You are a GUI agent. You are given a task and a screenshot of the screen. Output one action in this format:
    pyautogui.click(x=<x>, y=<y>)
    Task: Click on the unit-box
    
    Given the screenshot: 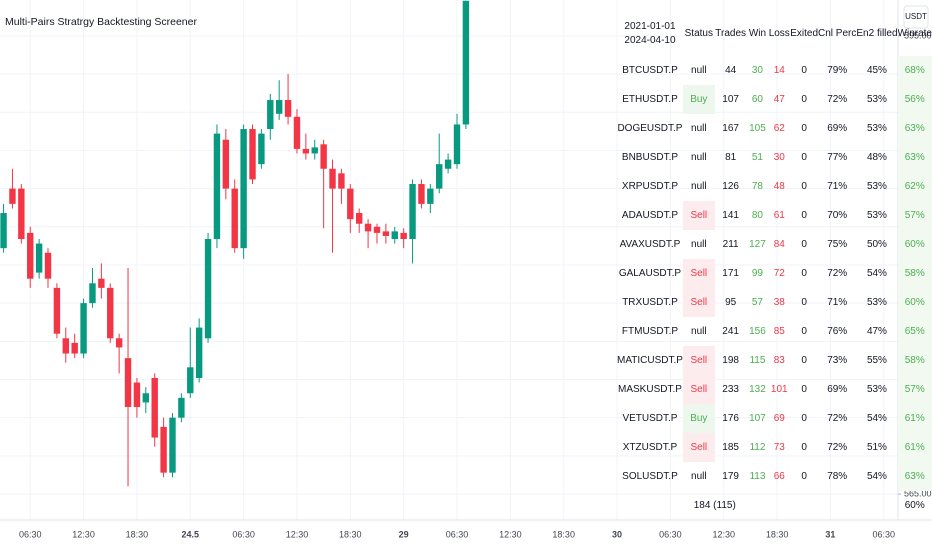 What is the action you would take?
    pyautogui.click(x=916, y=17)
    